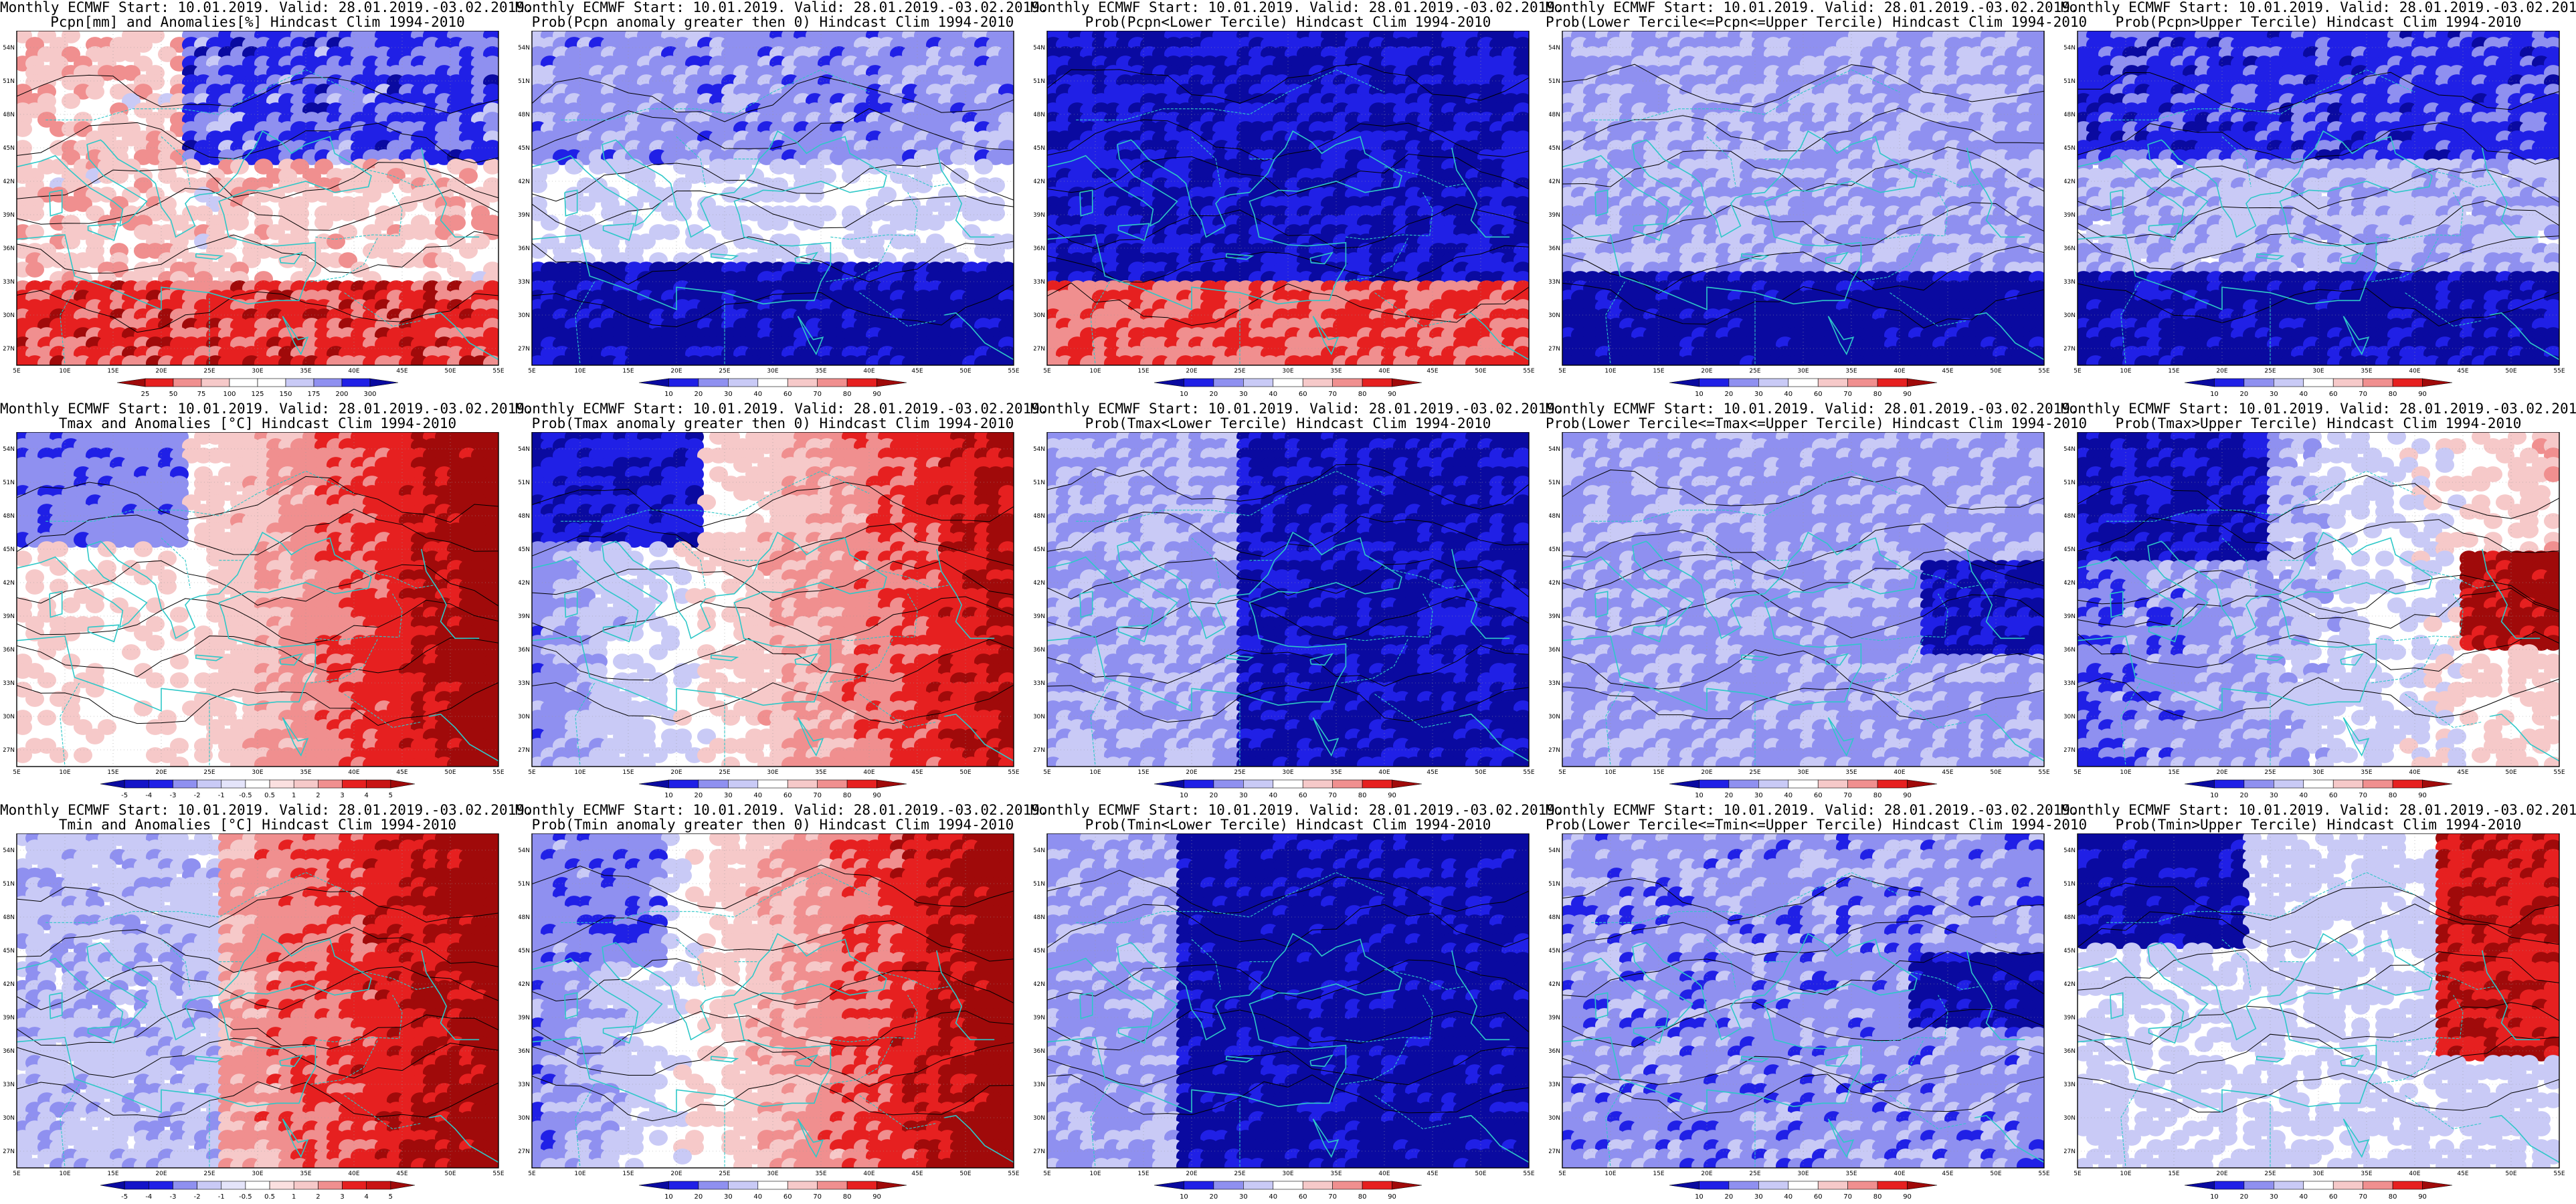 The width and height of the screenshot is (2576, 1204). Describe the element at coordinates (1243, 394) in the screenshot. I see `colorbar-tick-label: 30` at that location.